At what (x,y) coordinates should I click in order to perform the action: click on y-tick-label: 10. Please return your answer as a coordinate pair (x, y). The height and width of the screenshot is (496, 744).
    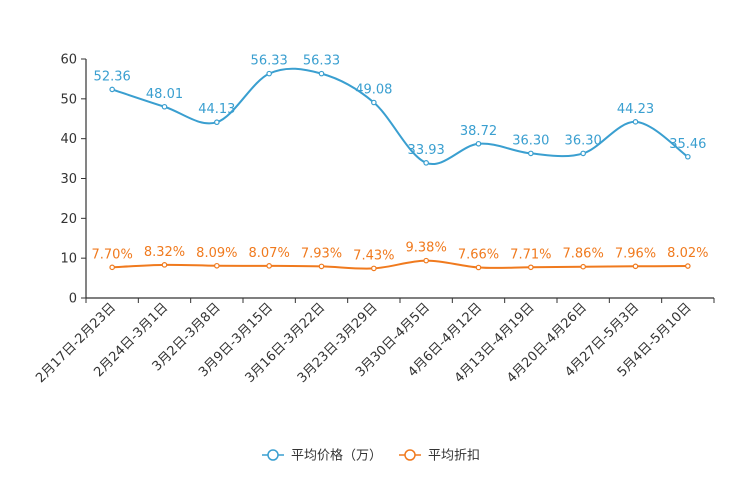
    Looking at the image, I should click on (68, 259).